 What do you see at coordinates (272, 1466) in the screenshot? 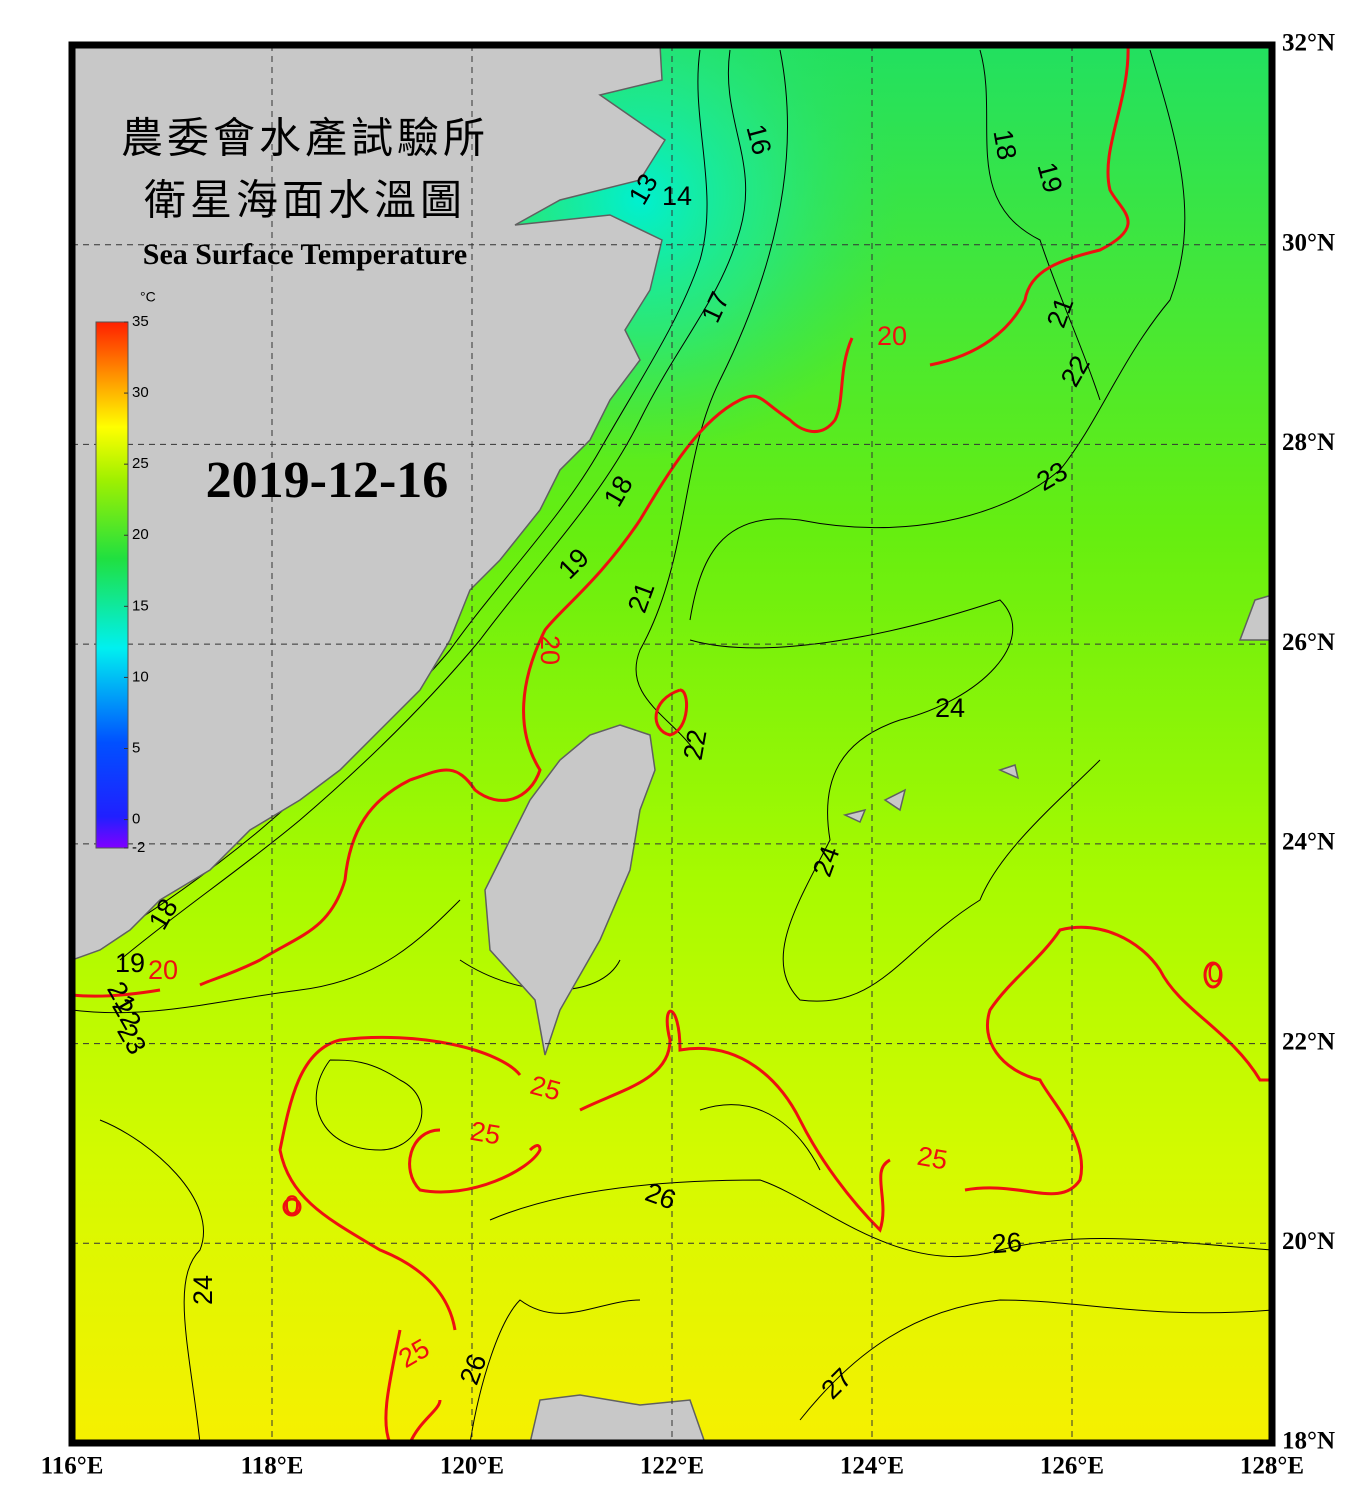
I see `x-tick-label: 118°E` at bounding box center [272, 1466].